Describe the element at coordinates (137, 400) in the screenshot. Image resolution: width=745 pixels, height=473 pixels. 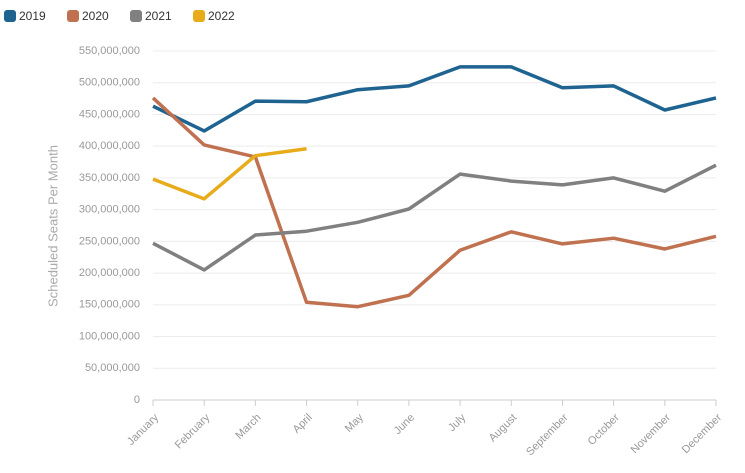
I see `y-tick-label: 0` at that location.